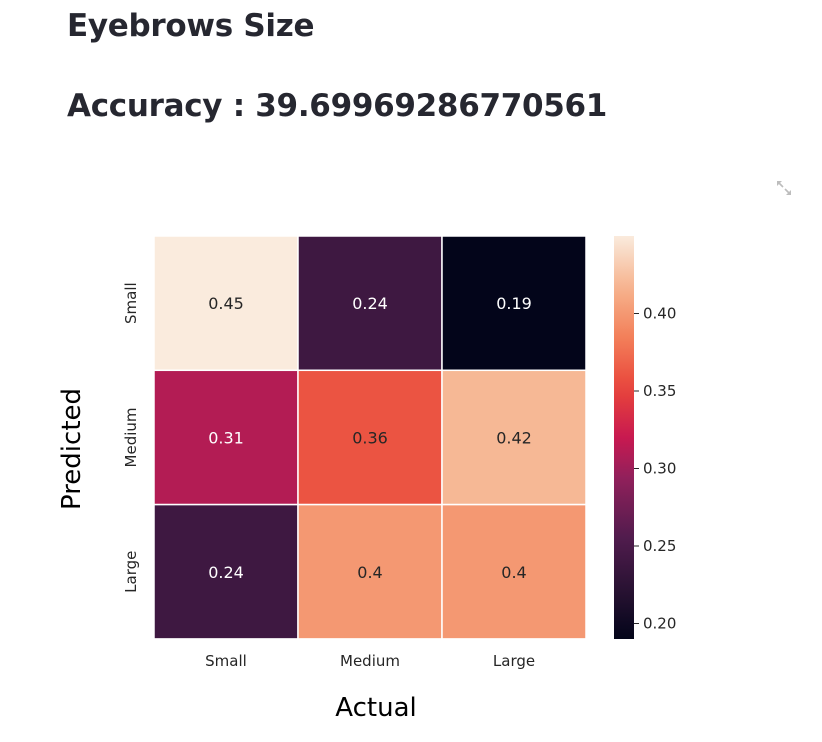  Describe the element at coordinates (191, 26) in the screenshot. I see `page-title: Eyebrows Size` at that location.